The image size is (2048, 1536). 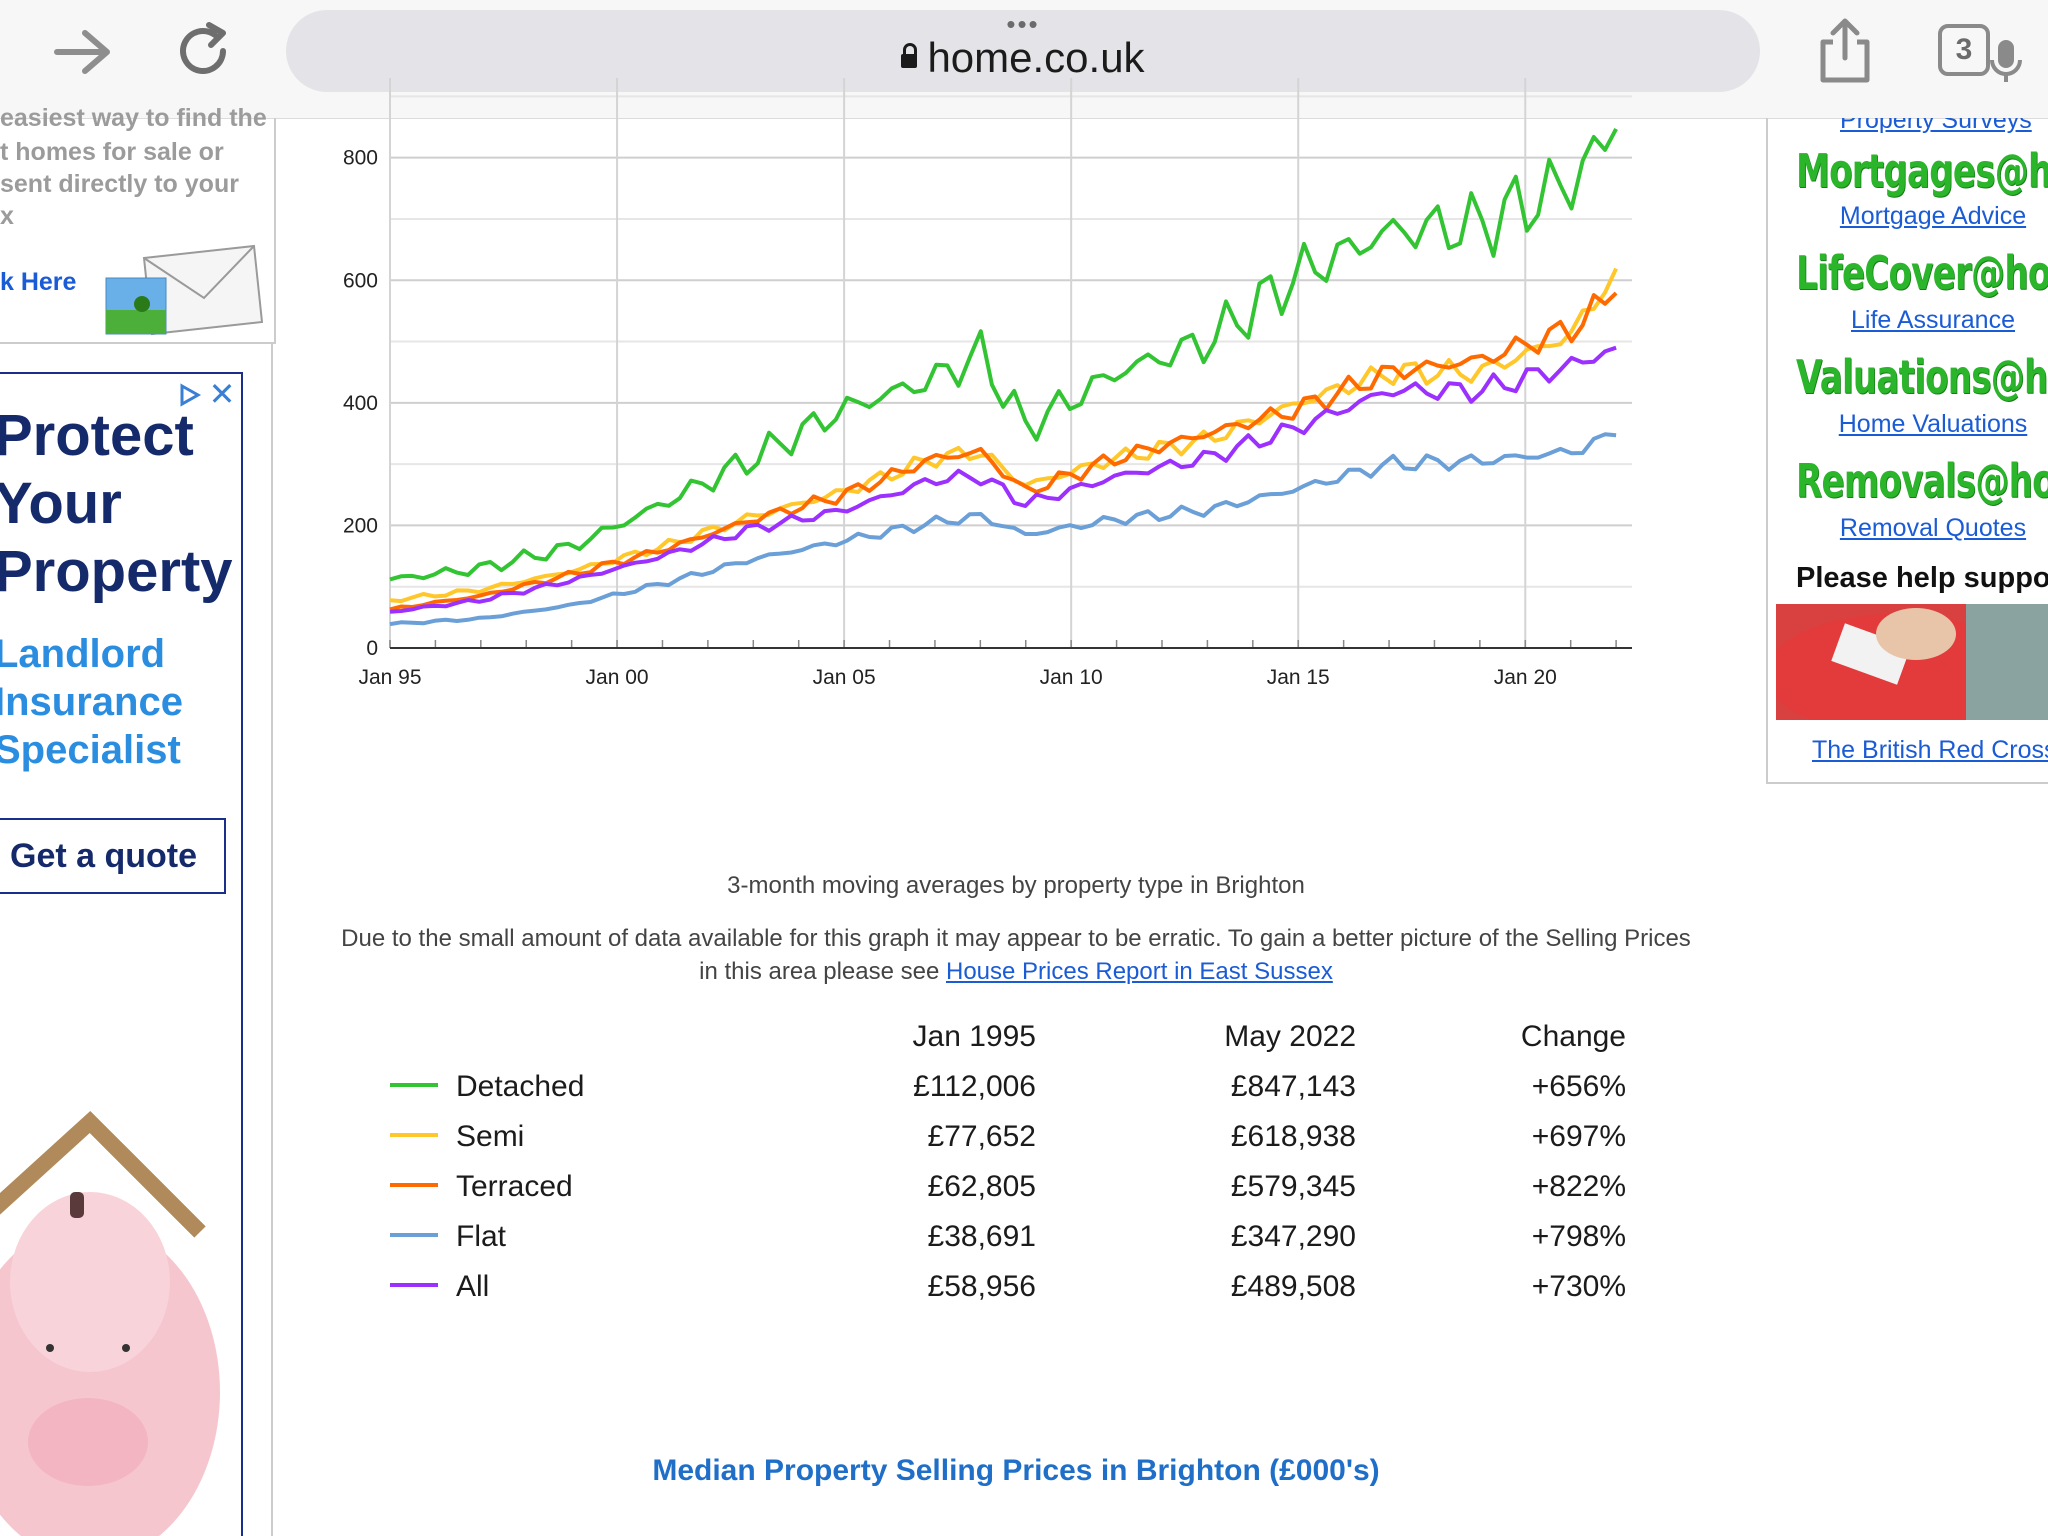 I want to click on promo-text: easiest way to find the, so click(x=133, y=118).